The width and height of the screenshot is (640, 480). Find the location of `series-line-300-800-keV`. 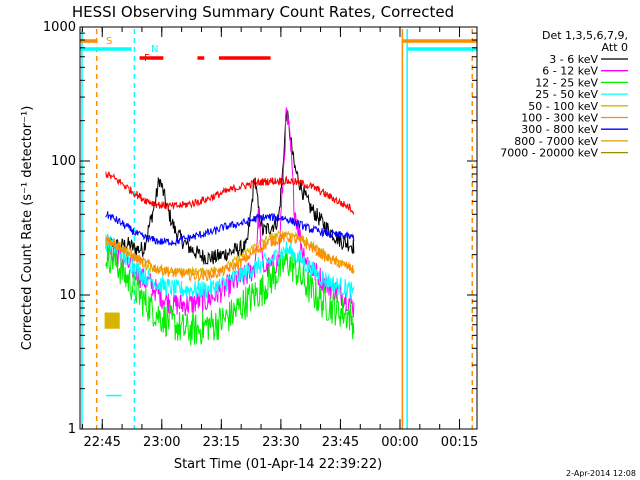

series-line-300-800-keV is located at coordinates (230, 229).